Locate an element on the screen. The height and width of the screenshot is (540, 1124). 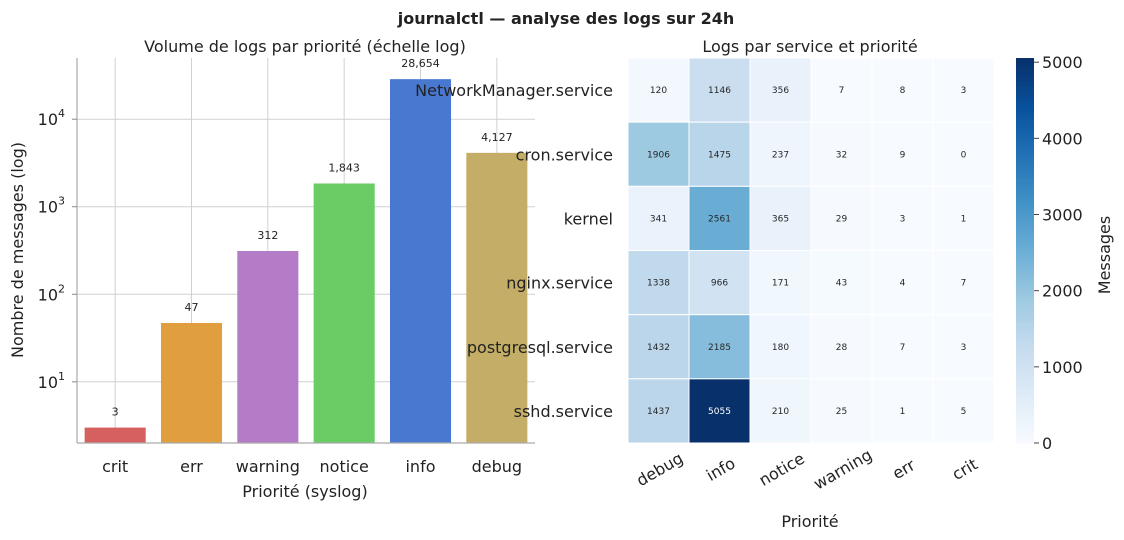
heatmap-cell-value: 5 is located at coordinates (964, 412).